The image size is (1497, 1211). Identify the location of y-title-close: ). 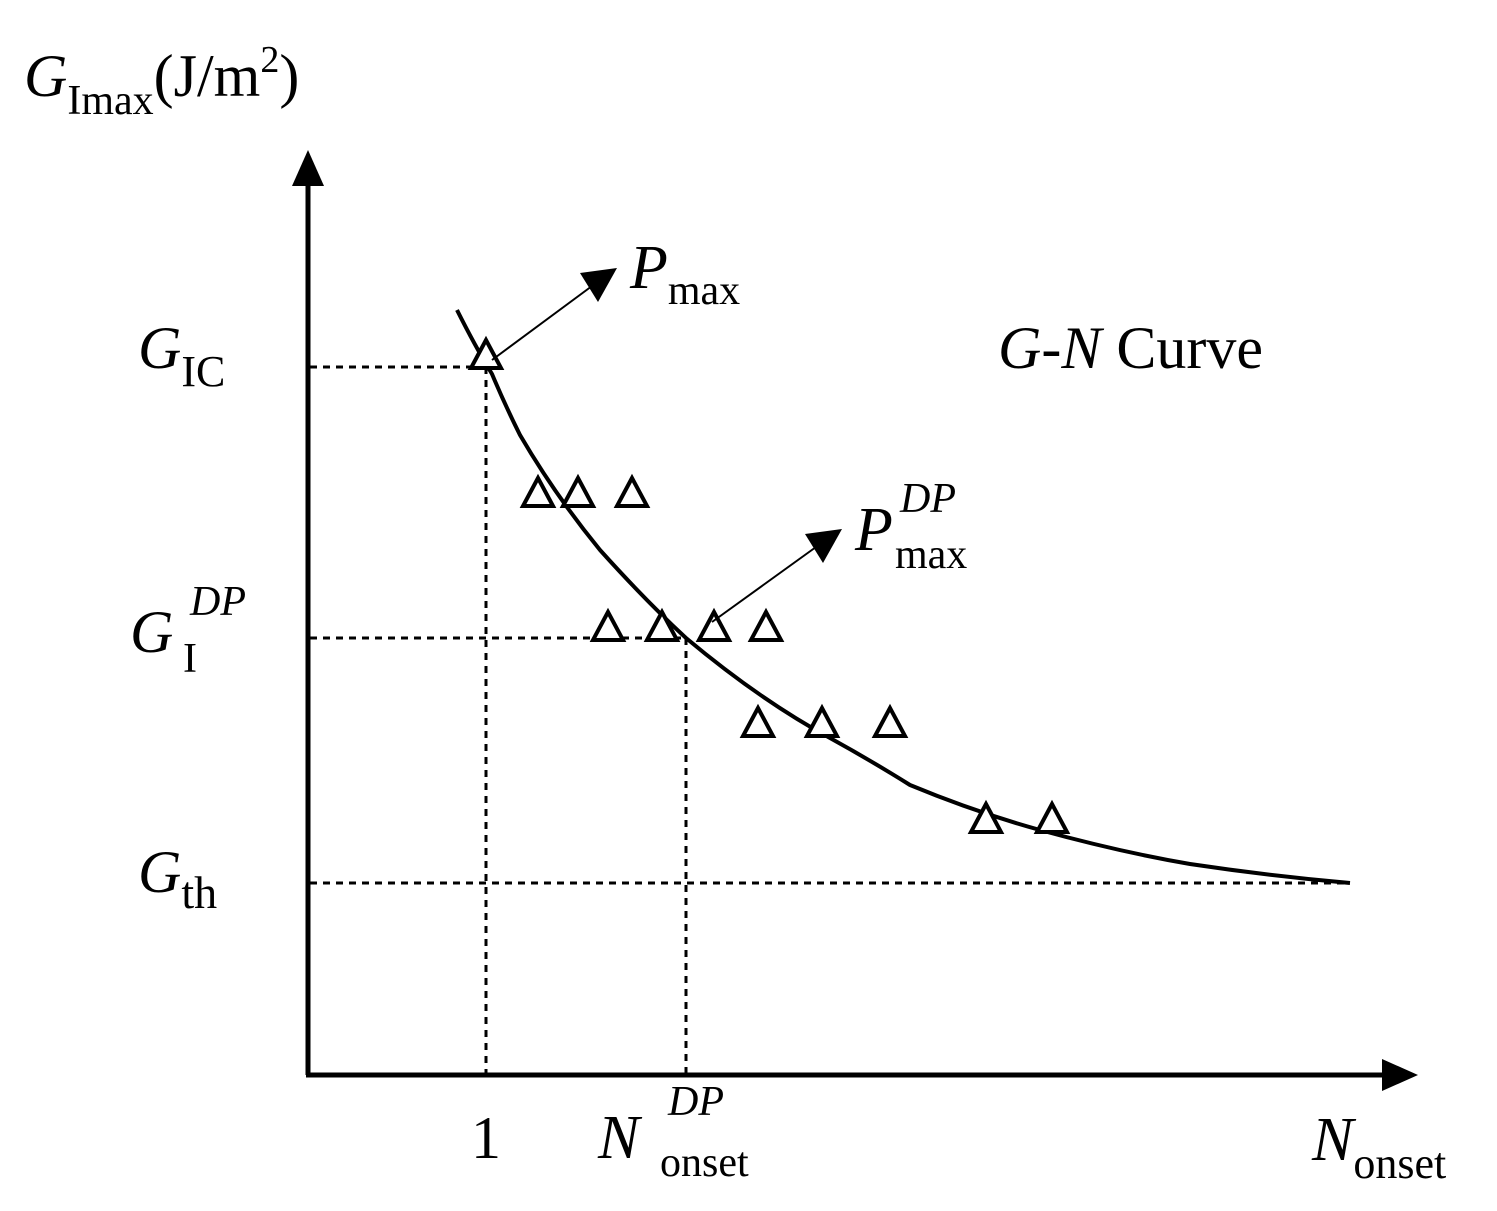
(289, 76).